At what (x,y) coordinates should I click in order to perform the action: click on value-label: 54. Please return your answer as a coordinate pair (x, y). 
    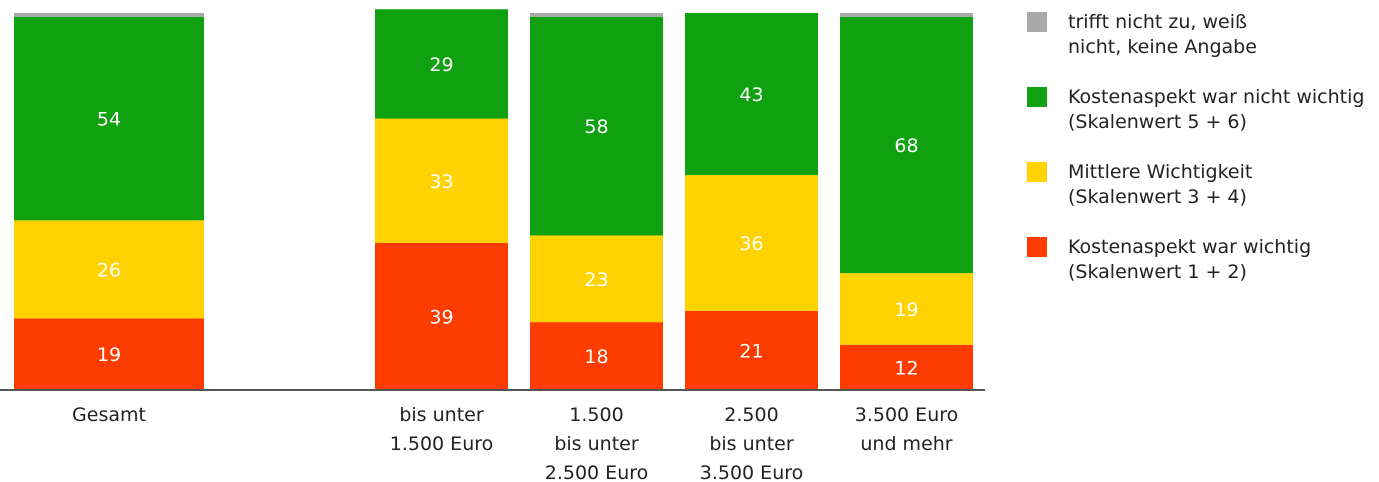
    Looking at the image, I should click on (109, 120).